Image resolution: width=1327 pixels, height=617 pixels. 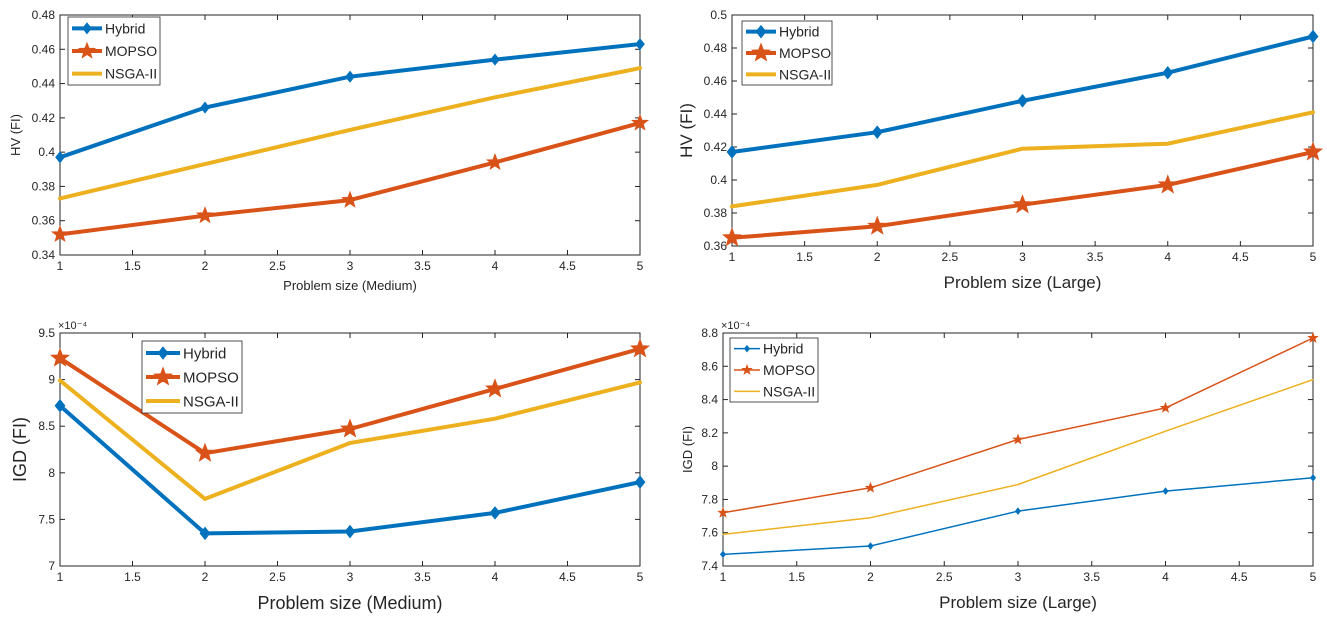 What do you see at coordinates (716, 147) in the screenshot?
I see `y-tick-label: 0.42` at bounding box center [716, 147].